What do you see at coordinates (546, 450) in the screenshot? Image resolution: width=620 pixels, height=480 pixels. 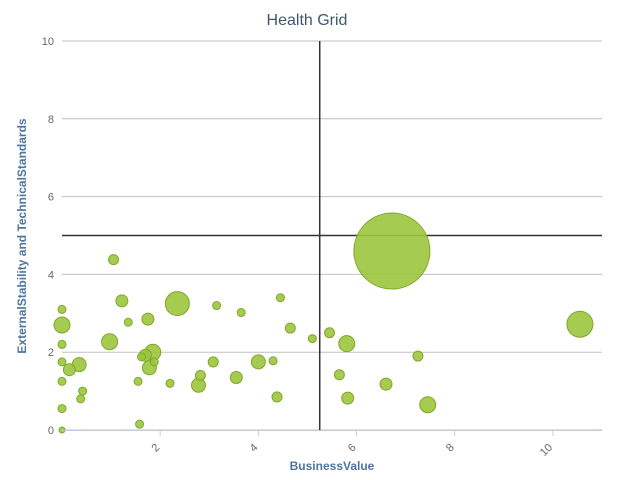 I see `x-tick-label: 10` at bounding box center [546, 450].